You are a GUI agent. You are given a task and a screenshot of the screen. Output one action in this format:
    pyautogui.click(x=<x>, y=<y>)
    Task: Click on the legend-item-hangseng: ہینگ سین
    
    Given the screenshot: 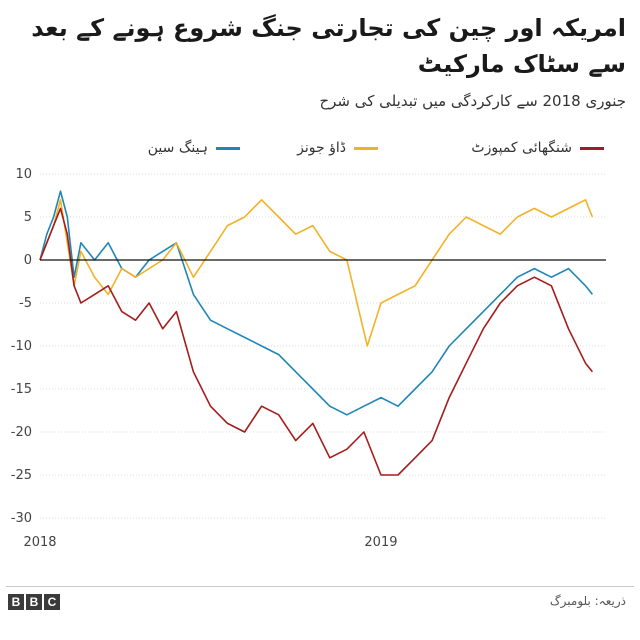 What is the action you would take?
    pyautogui.click(x=194, y=148)
    